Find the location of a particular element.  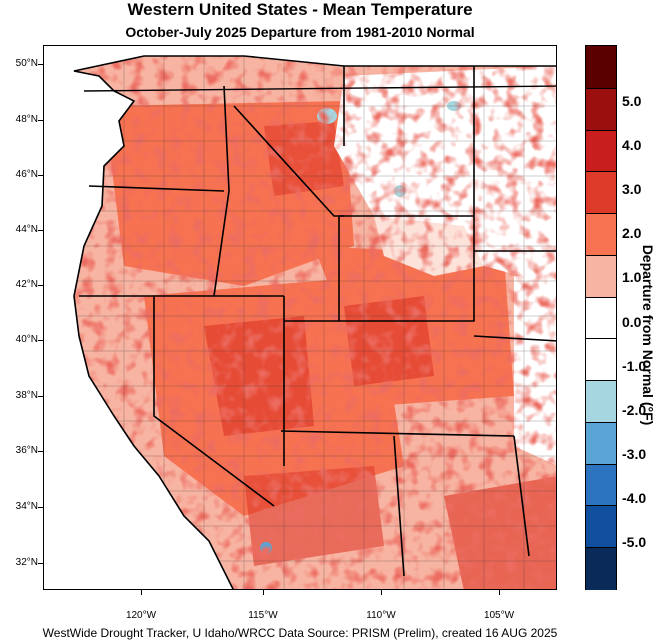

lat-label-36: 36°N is located at coordinates (26, 450).